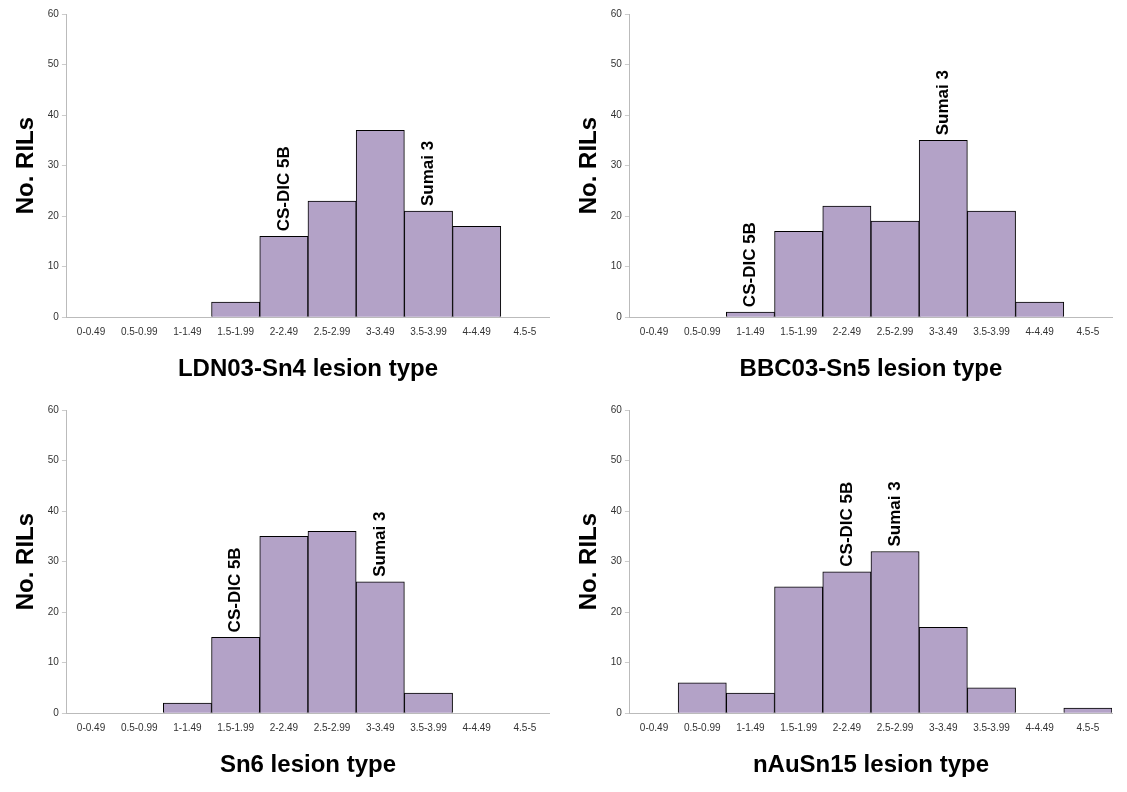 This screenshot has height=792, width=1127. Describe the element at coordinates (307, 764) in the screenshot. I see `x-axis-title: Sn6 lesion type` at that location.